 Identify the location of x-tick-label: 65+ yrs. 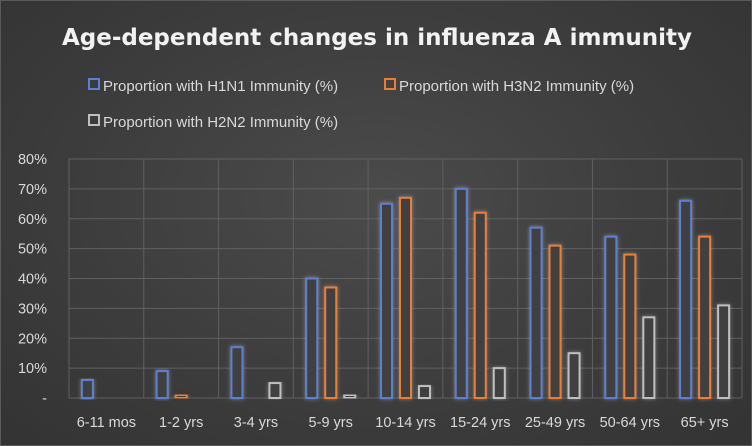
(705, 423).